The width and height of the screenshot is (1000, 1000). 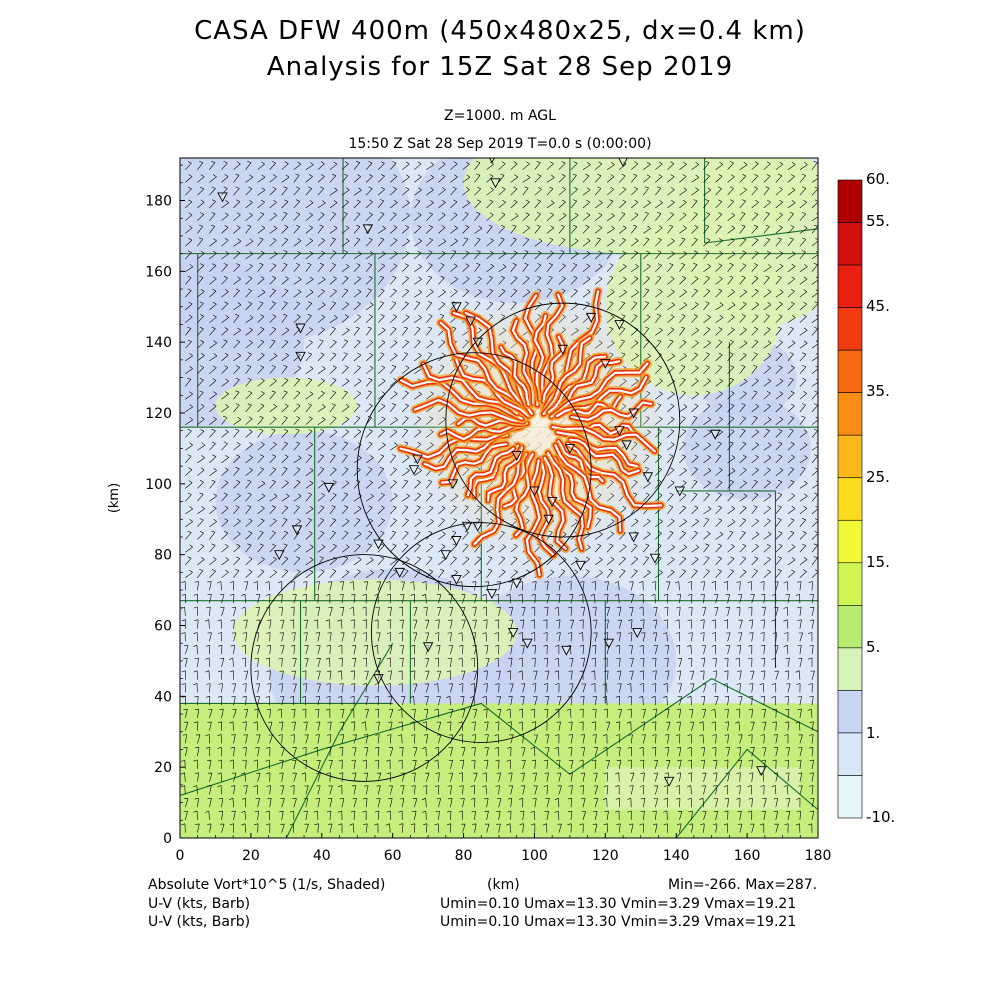 I want to click on colorbar-label: 60., so click(x=878, y=179).